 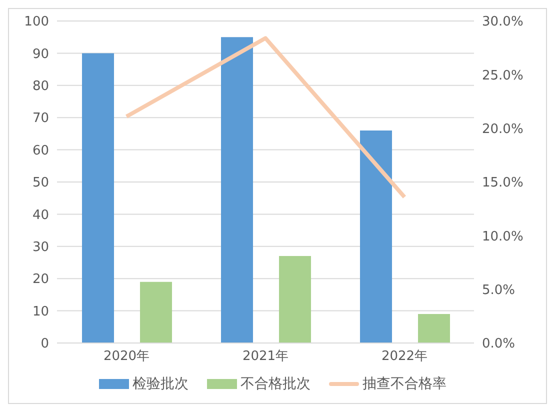 What do you see at coordinates (40, 150) in the screenshot?
I see `y-tick-label: 60` at bounding box center [40, 150].